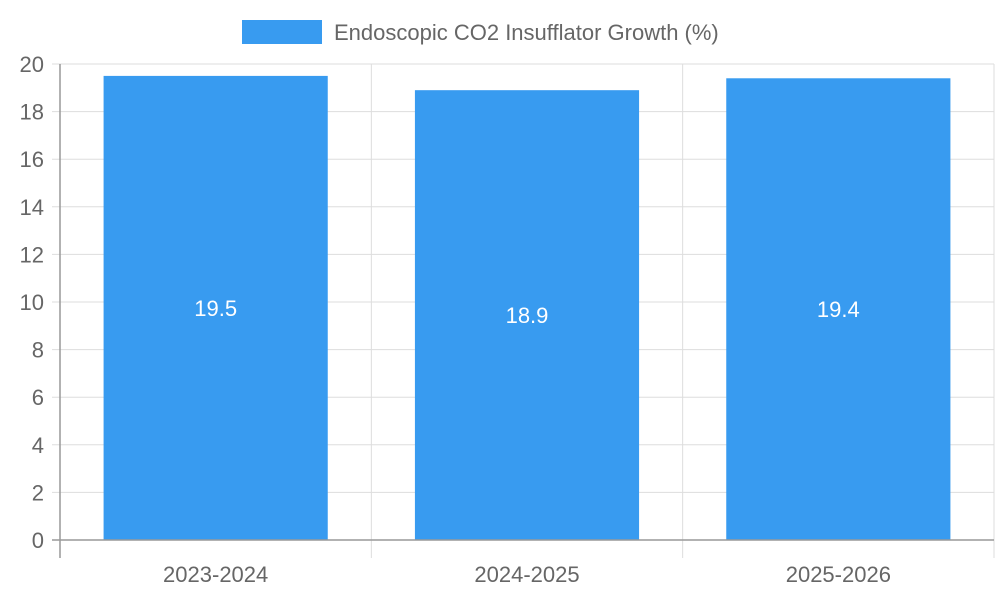 This screenshot has width=1000, height=600. Describe the element at coordinates (526, 32) in the screenshot. I see `legend-label: Endoscopic CO2 Insufflator Growth (%)` at that location.